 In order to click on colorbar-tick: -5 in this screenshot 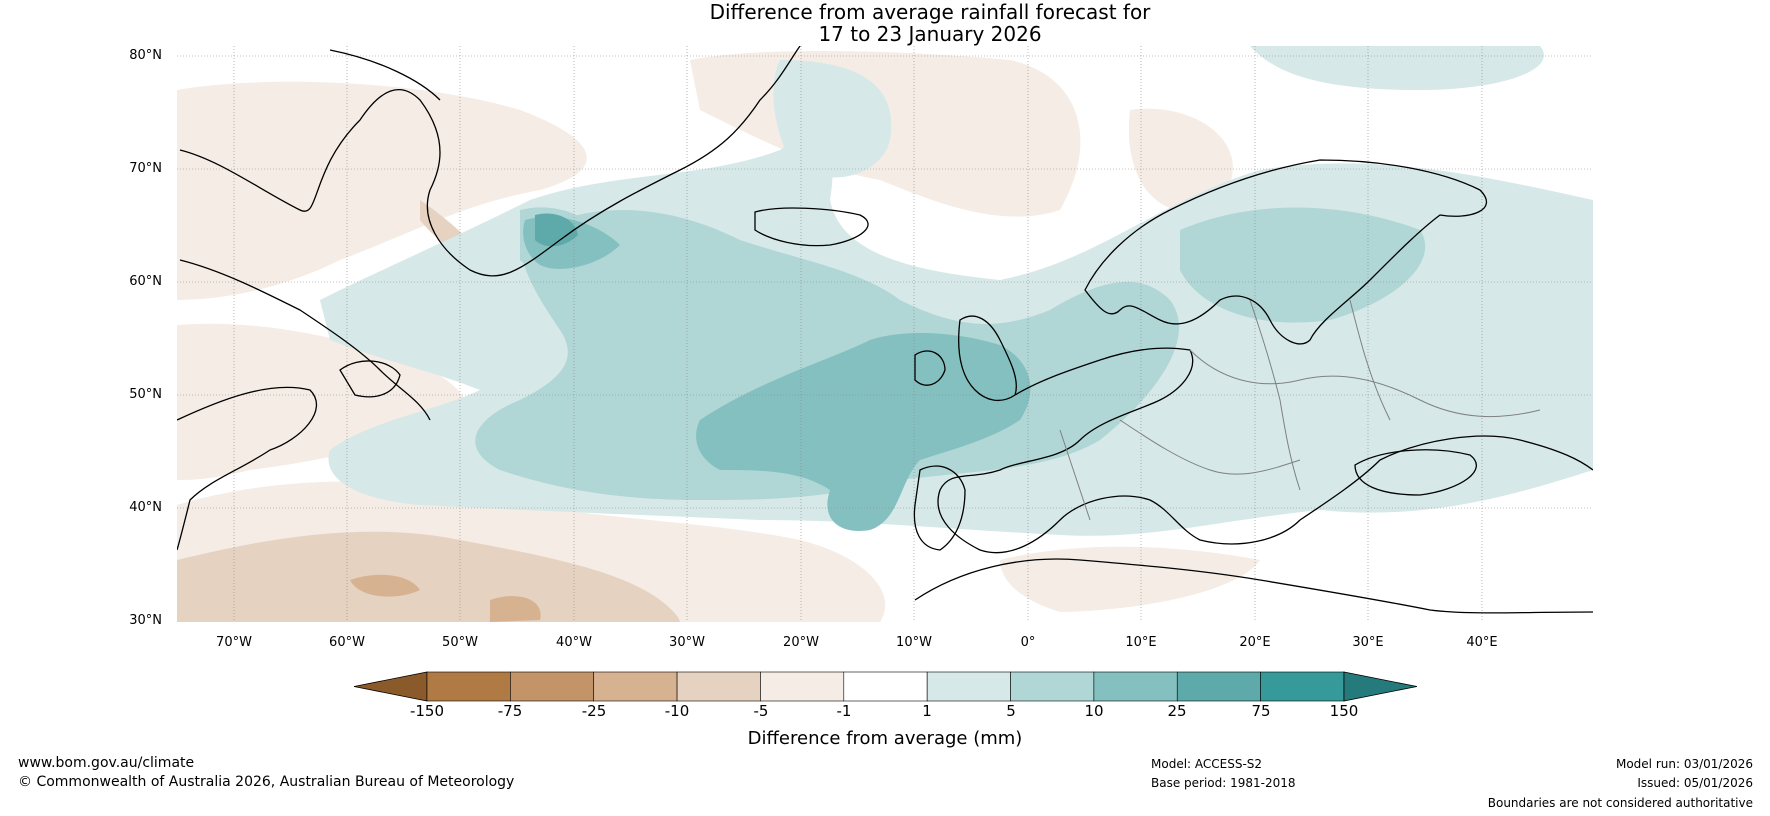, I will do `click(761, 711)`.